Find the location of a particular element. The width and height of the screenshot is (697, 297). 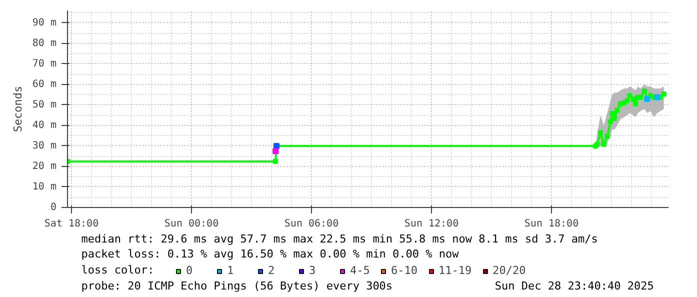

x-tick-label: Sun 12:00 is located at coordinates (431, 224).